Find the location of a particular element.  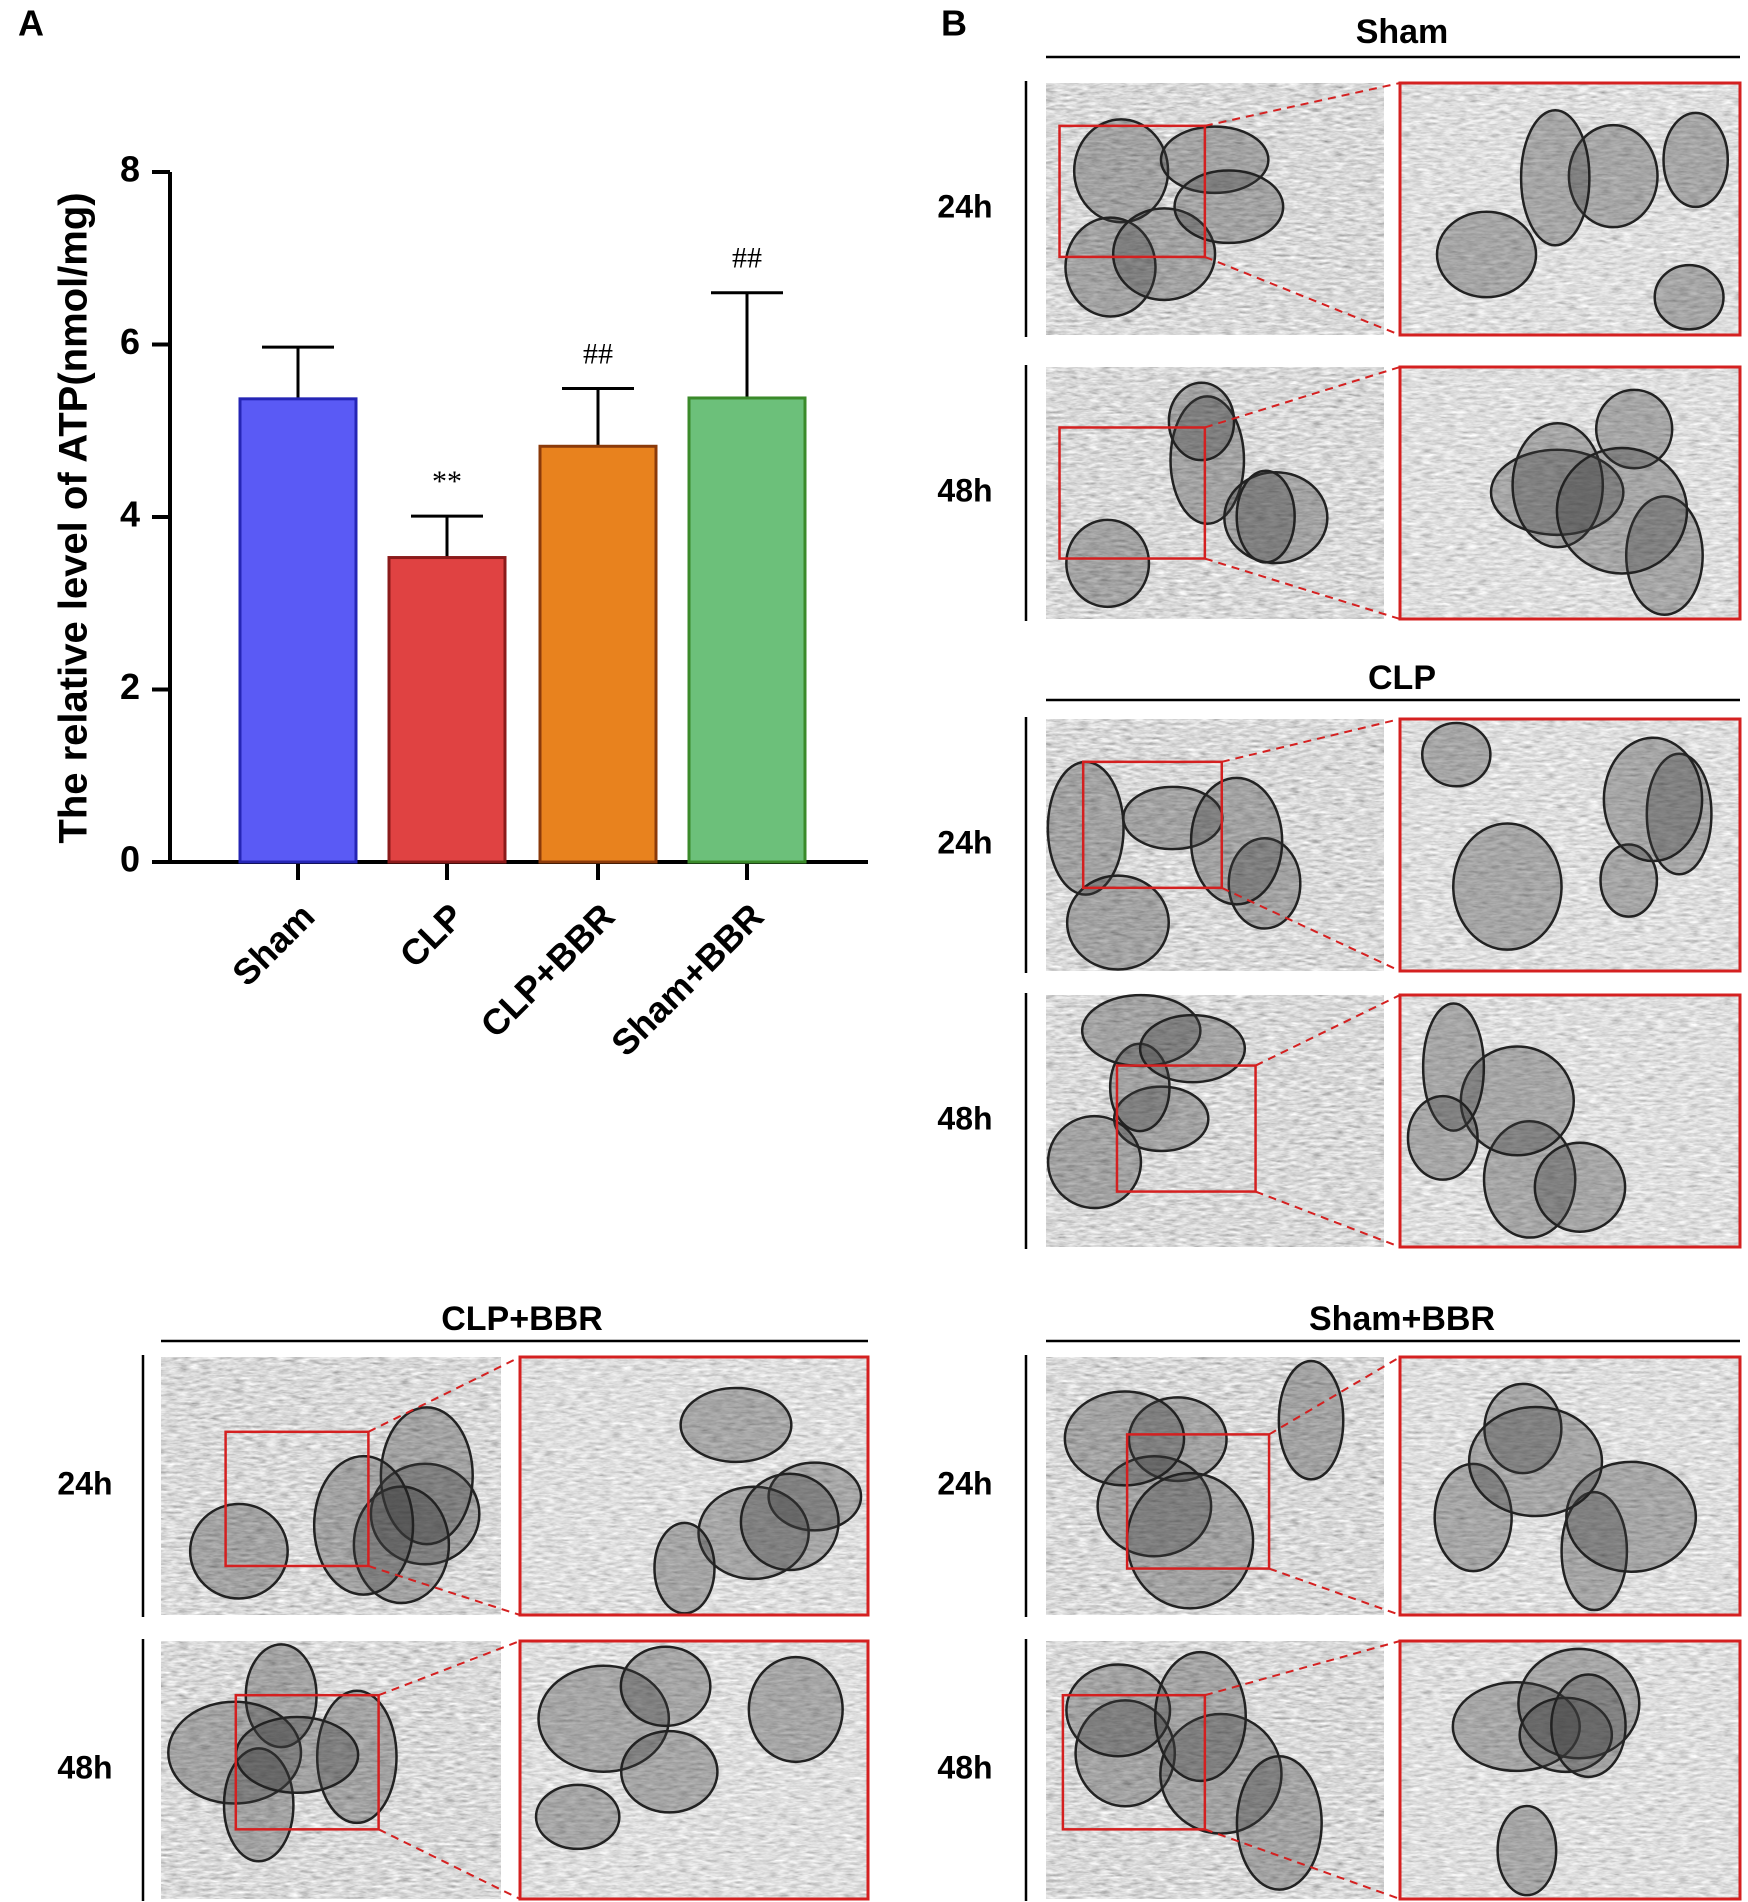

group-title: CLP is located at coordinates (1402, 678).